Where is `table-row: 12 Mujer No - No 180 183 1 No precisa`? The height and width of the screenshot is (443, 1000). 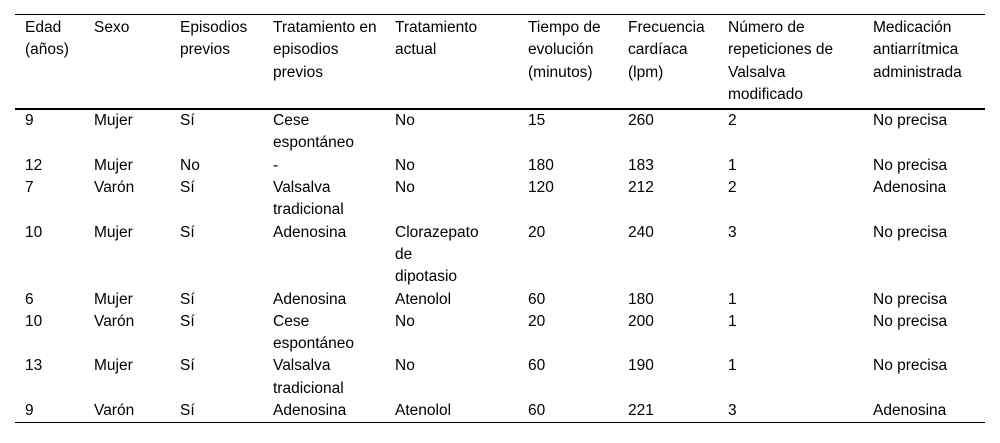 table-row: 12 Mujer No - No 180 183 1 No precisa is located at coordinates (500, 166).